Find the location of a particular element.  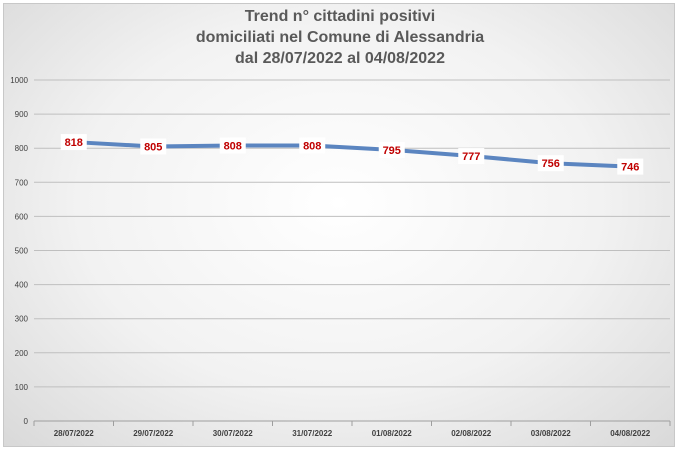

y-tick-label: 700 is located at coordinates (22, 182).